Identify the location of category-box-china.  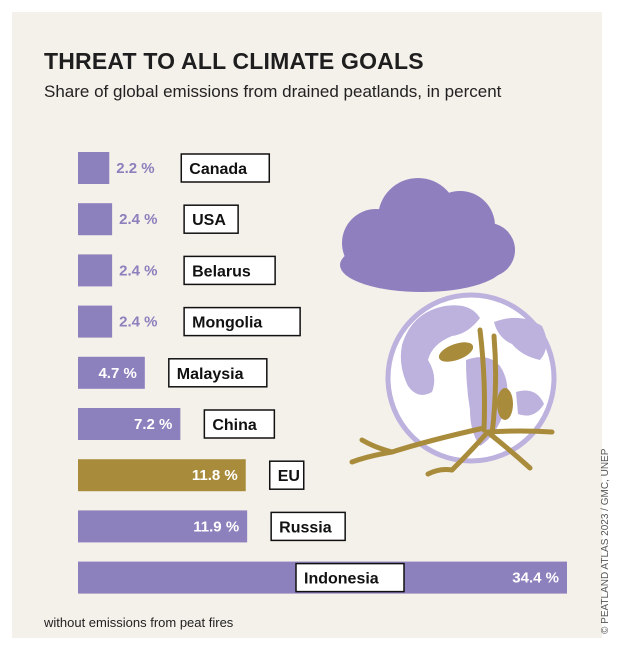
(239, 424).